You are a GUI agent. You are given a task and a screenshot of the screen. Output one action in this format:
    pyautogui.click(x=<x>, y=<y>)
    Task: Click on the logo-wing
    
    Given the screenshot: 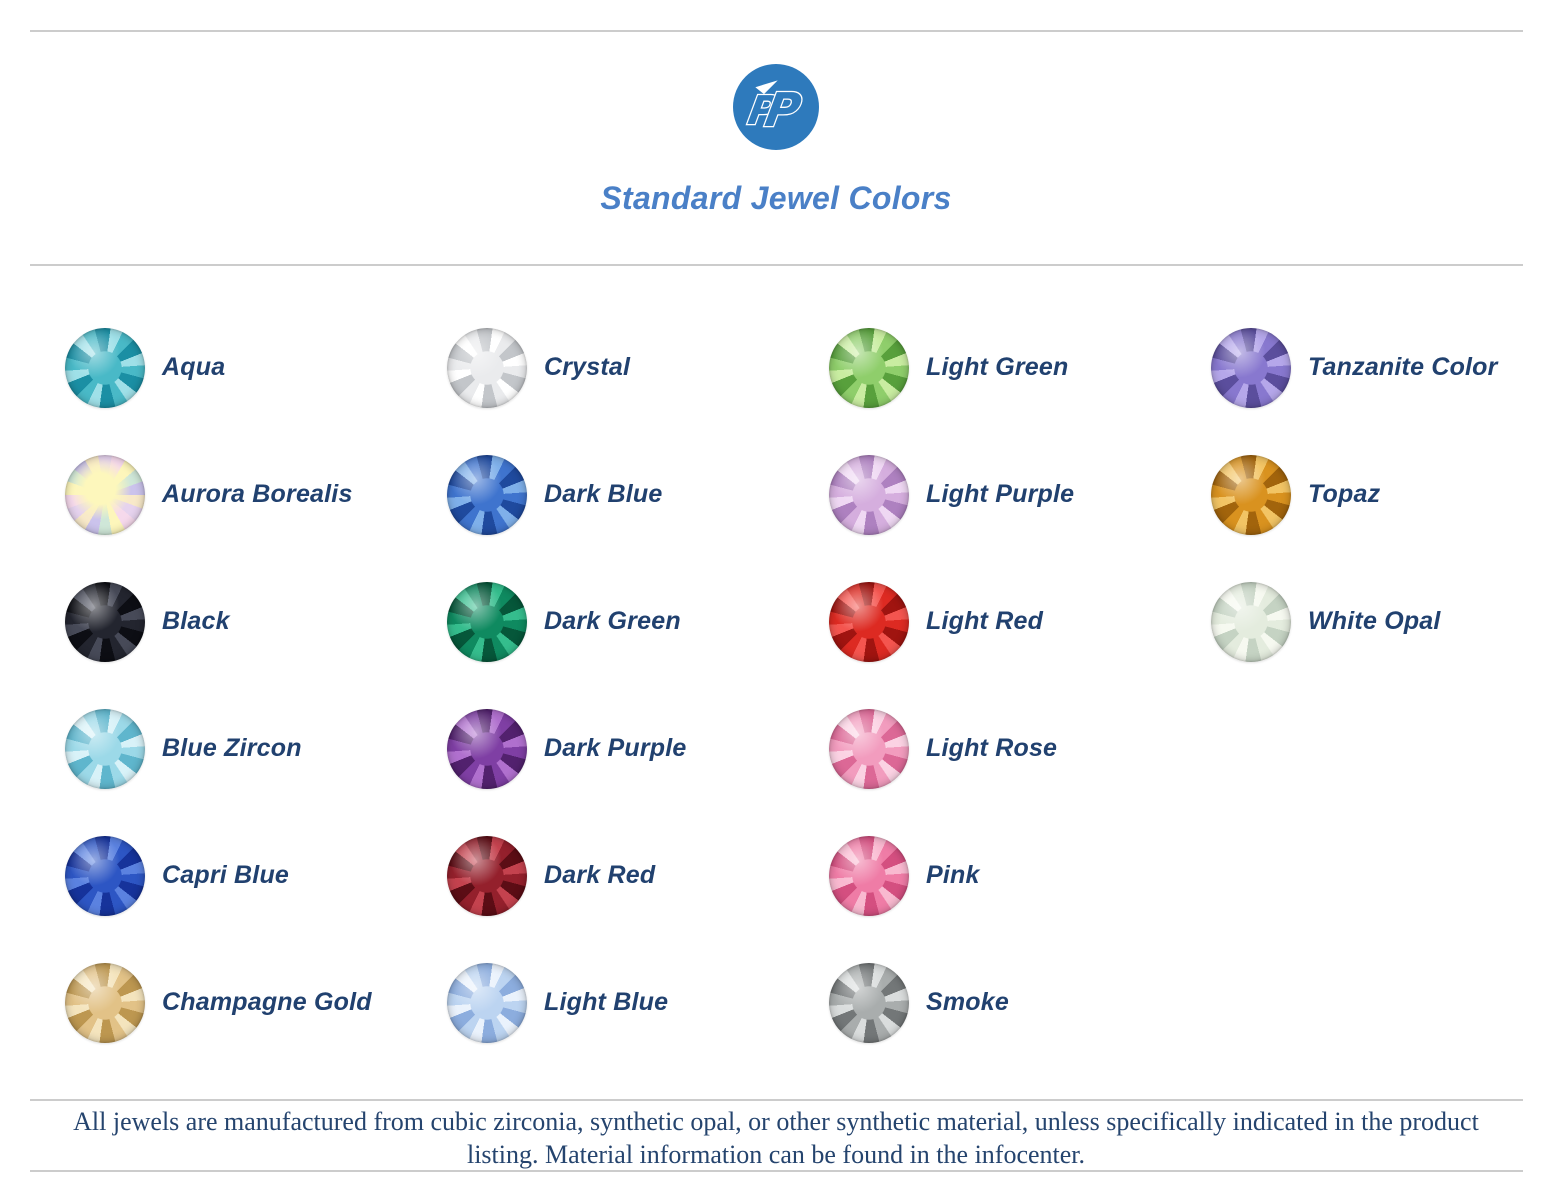 What is the action you would take?
    pyautogui.click(x=766, y=87)
    